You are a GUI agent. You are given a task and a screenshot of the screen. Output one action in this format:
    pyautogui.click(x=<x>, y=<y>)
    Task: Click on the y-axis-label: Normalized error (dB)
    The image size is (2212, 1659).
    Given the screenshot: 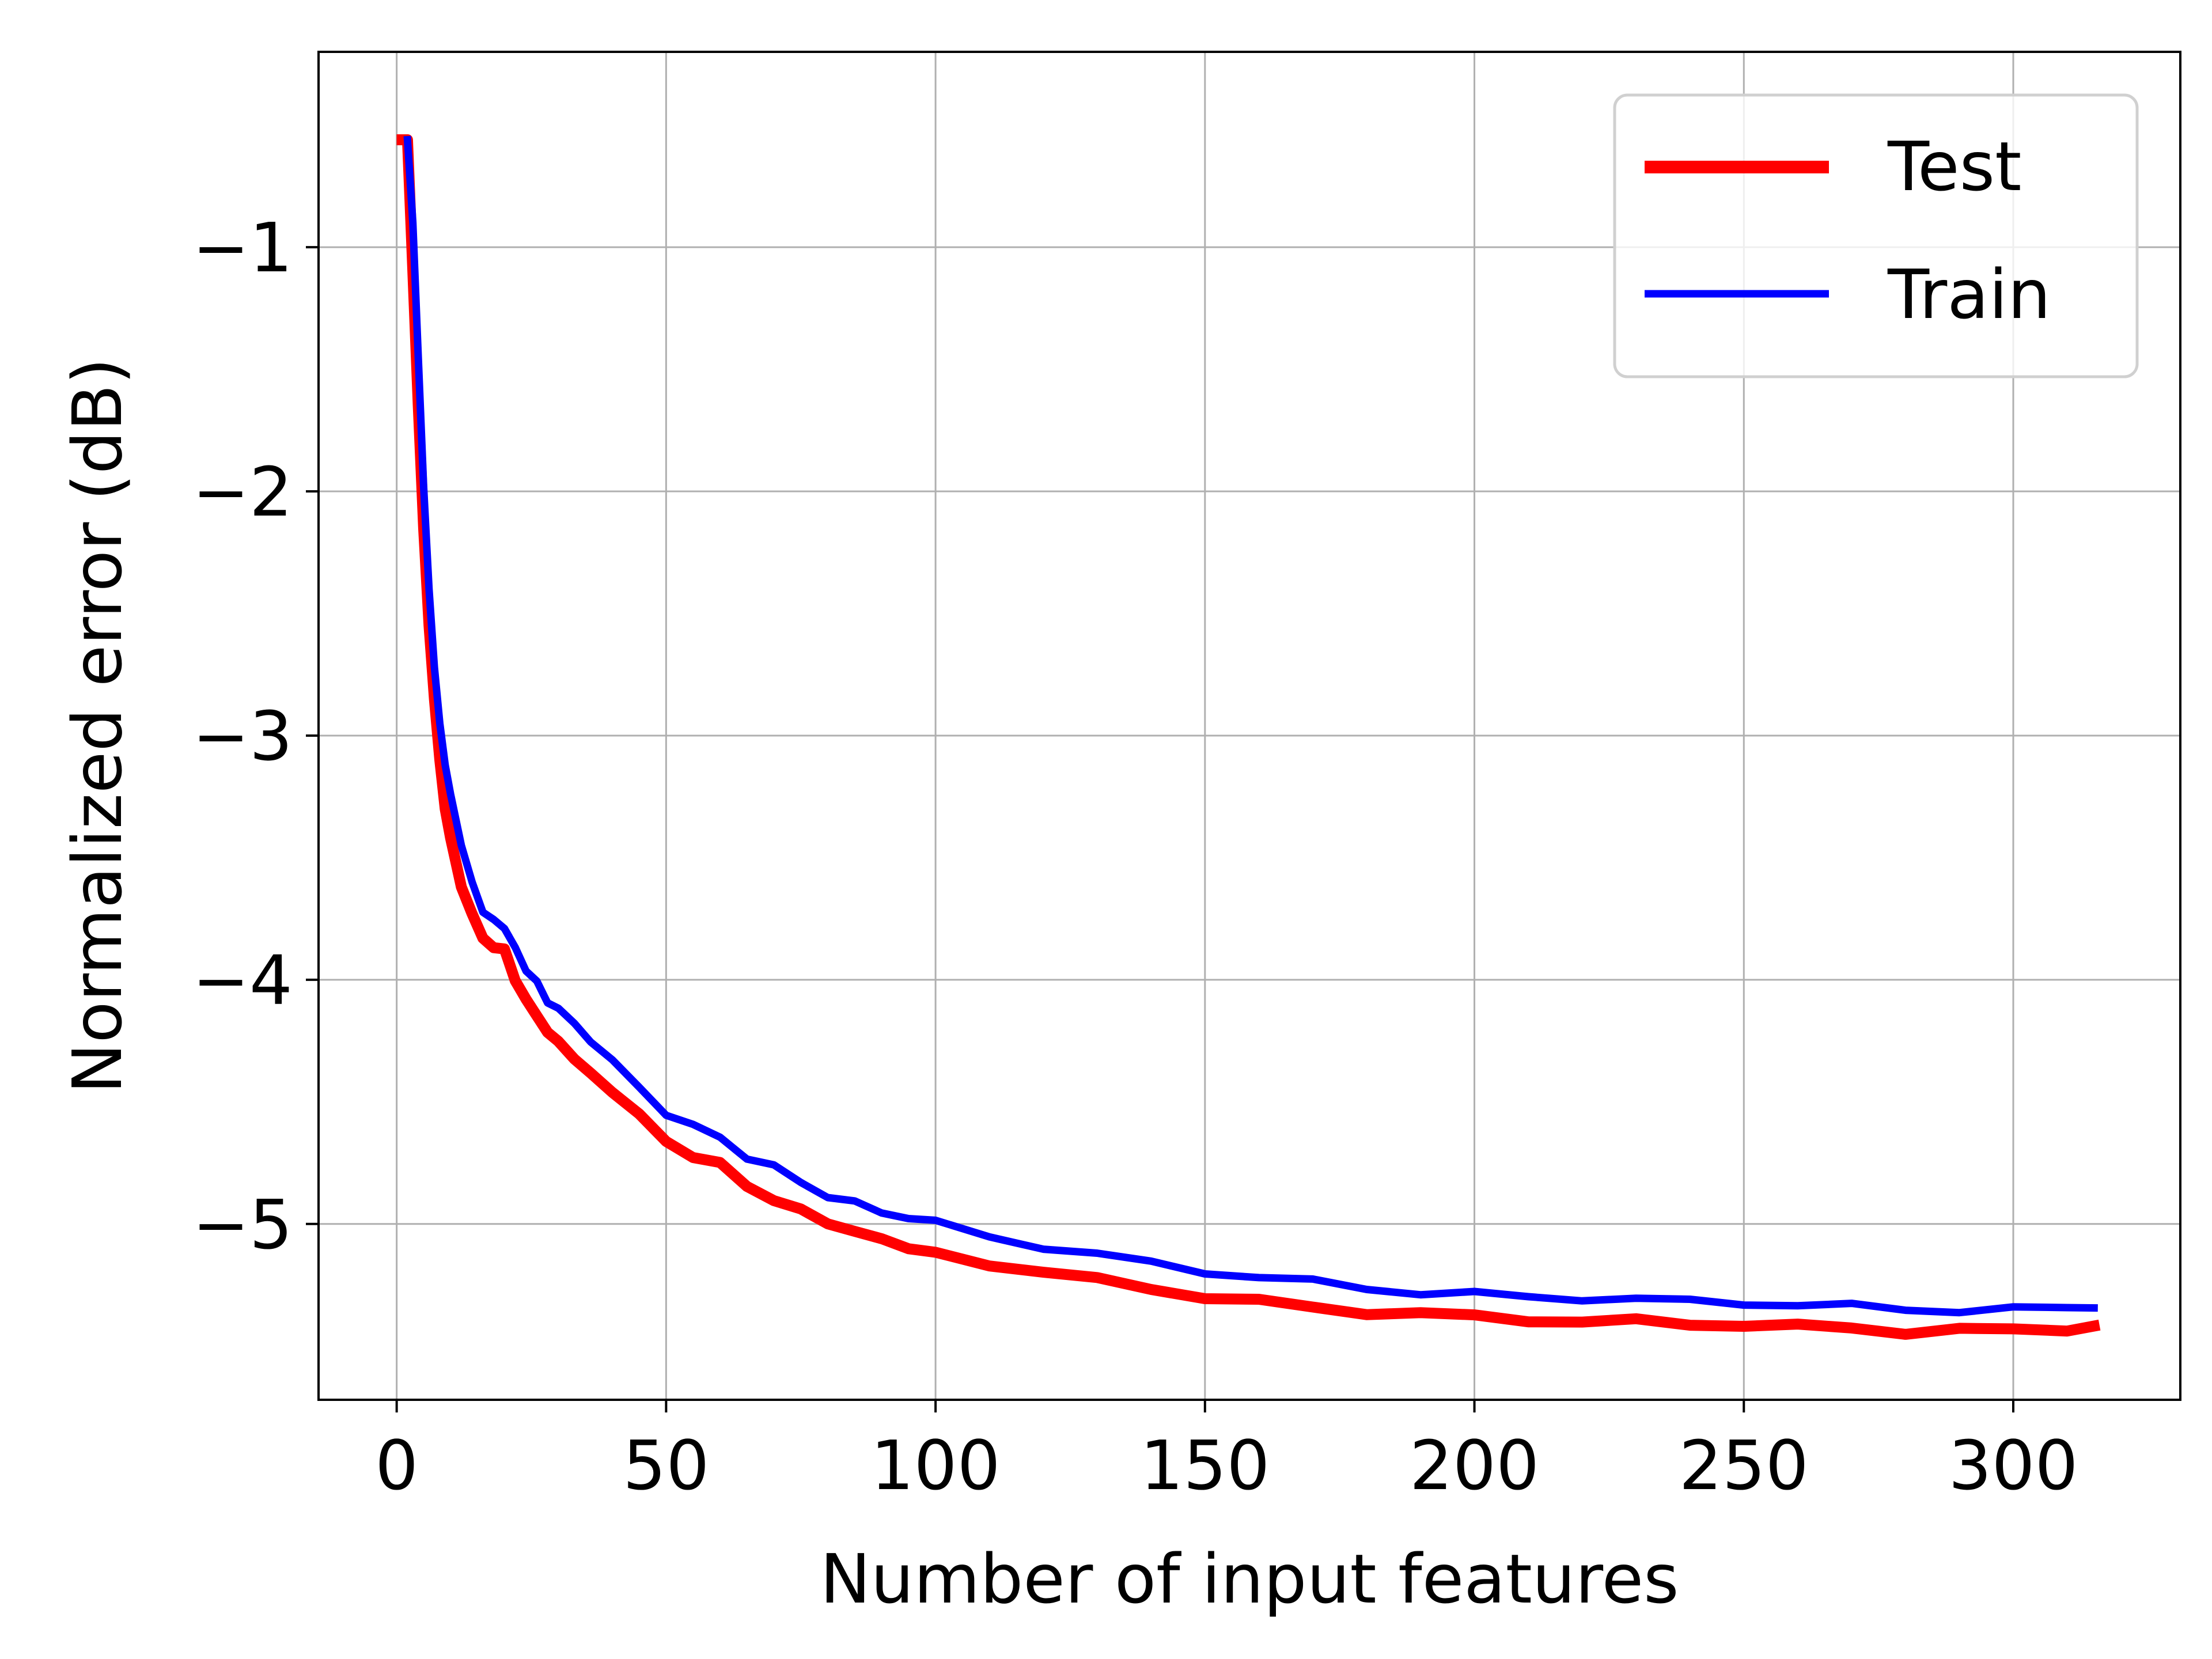 What is the action you would take?
    pyautogui.click(x=97, y=726)
    